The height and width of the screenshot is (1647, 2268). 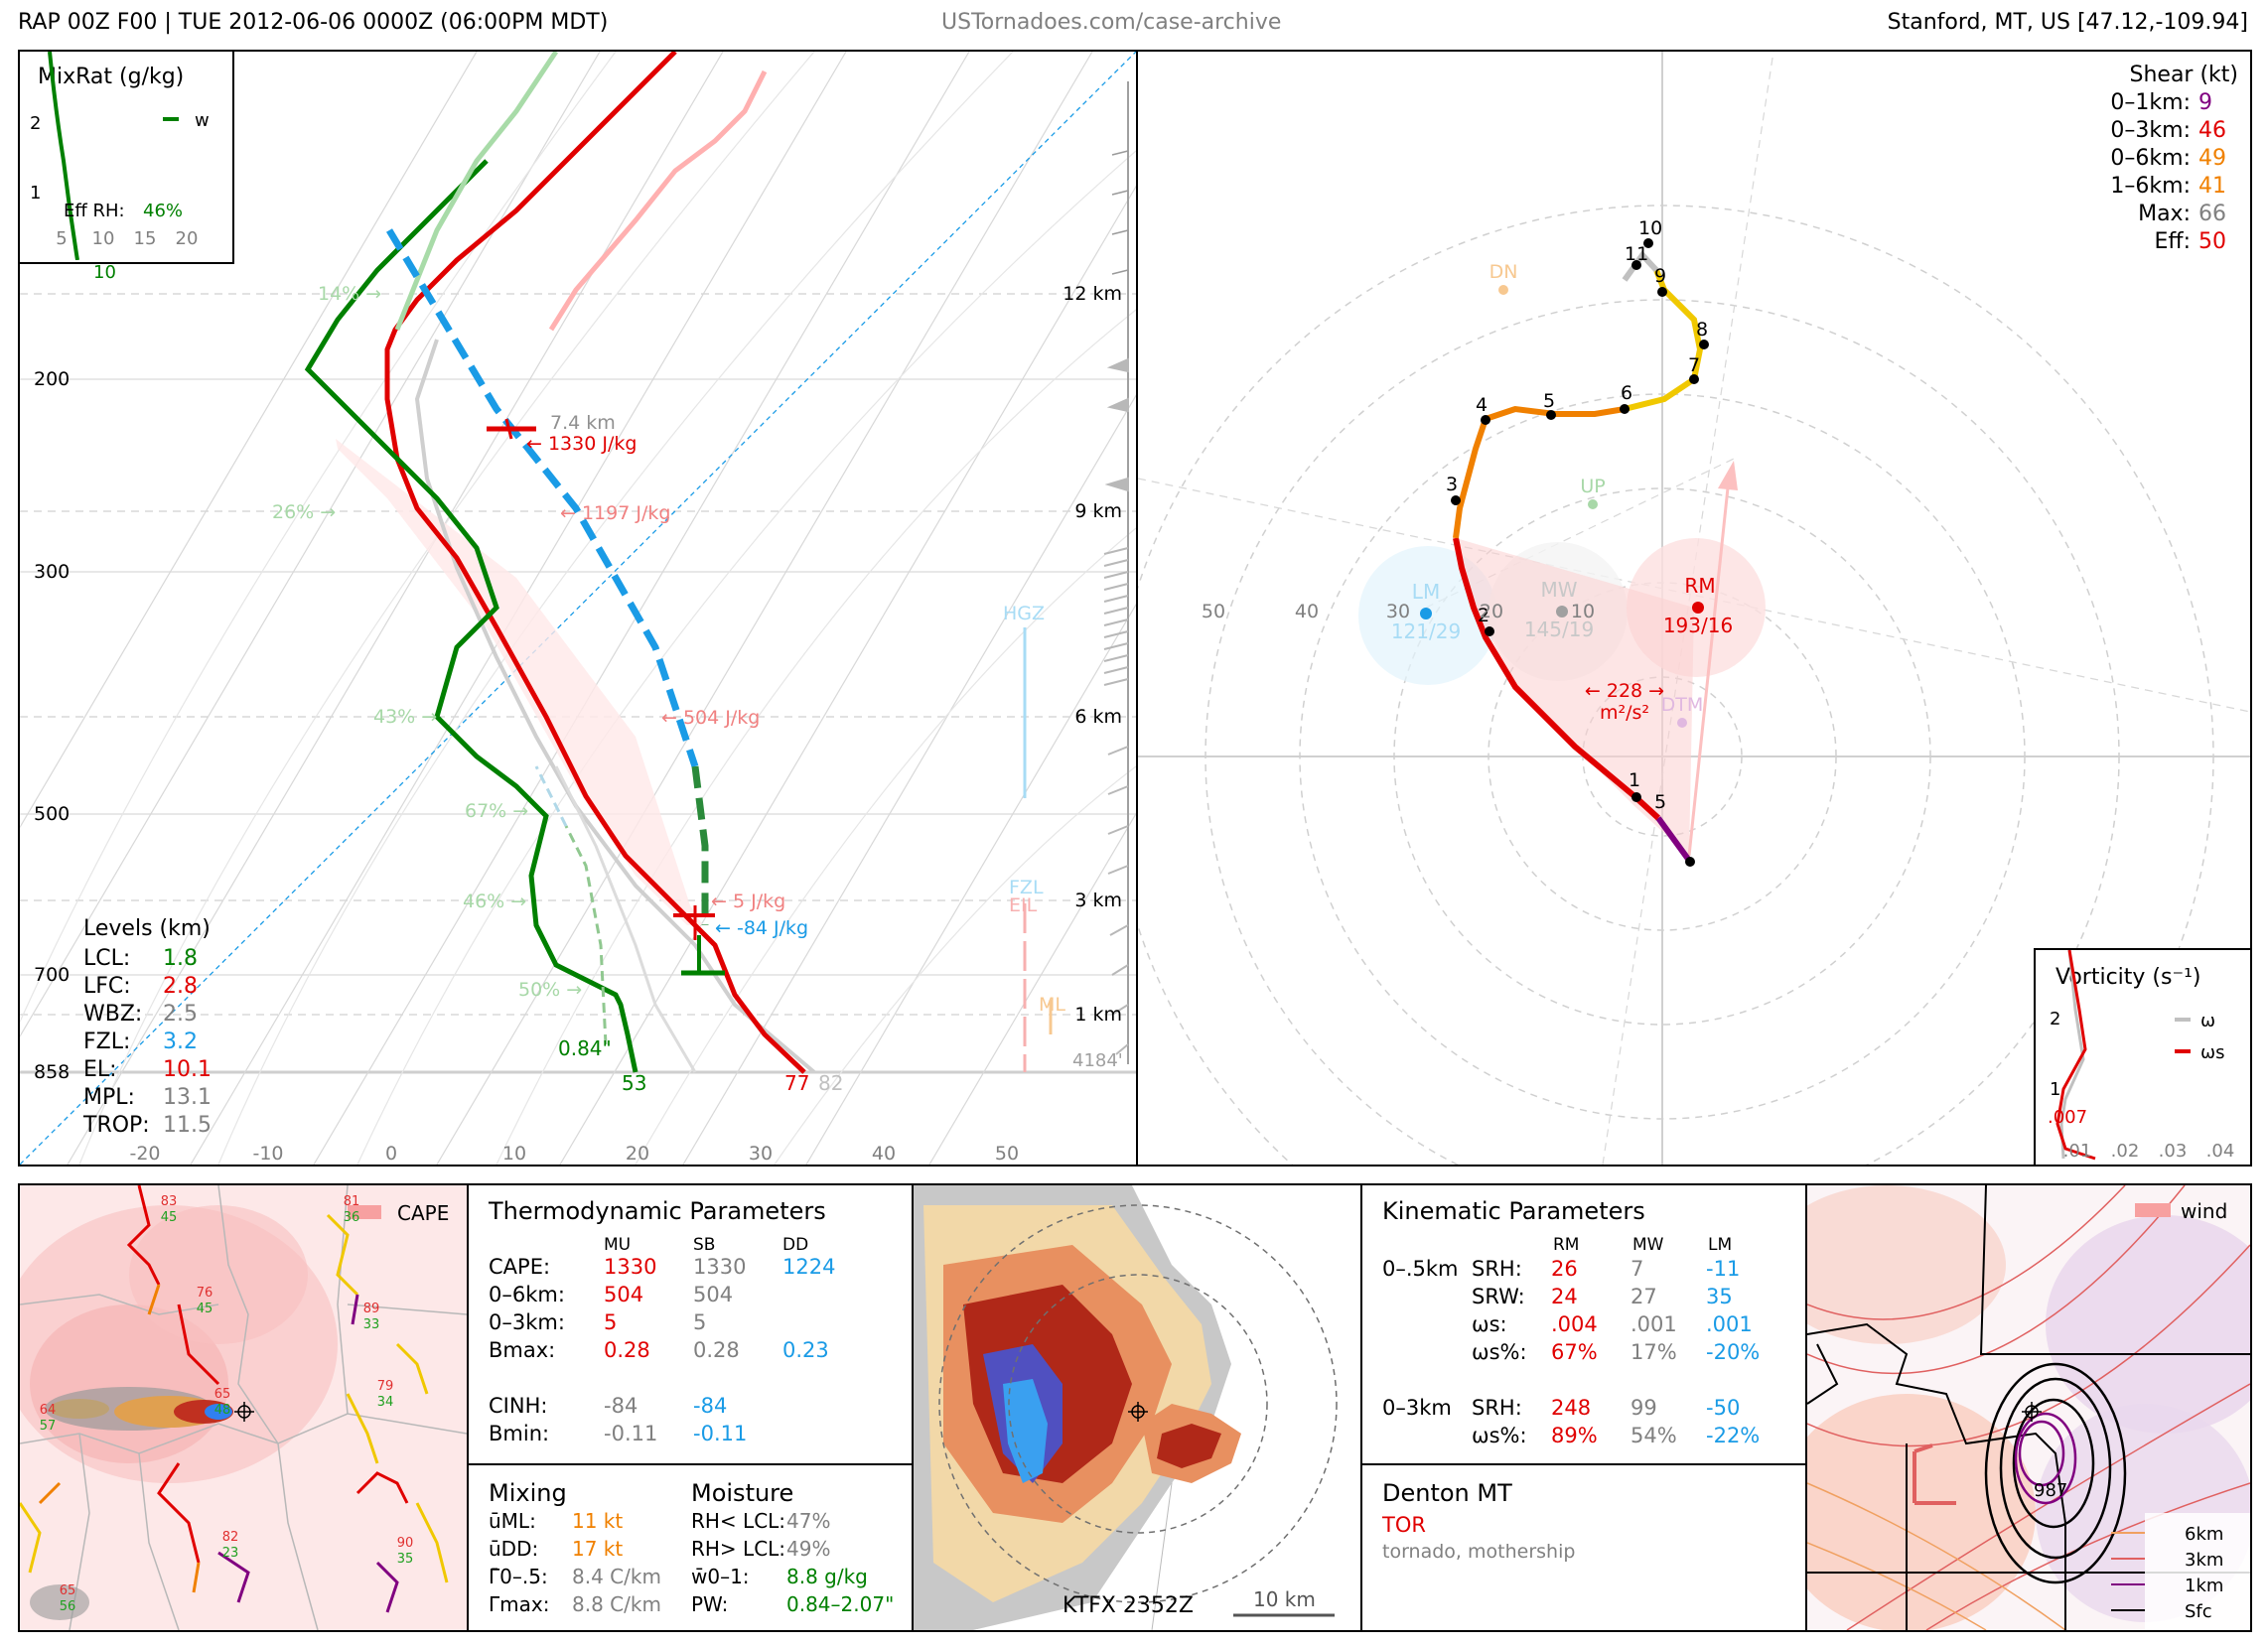 I want to click on pressure-tick: 200, so click(x=52, y=379).